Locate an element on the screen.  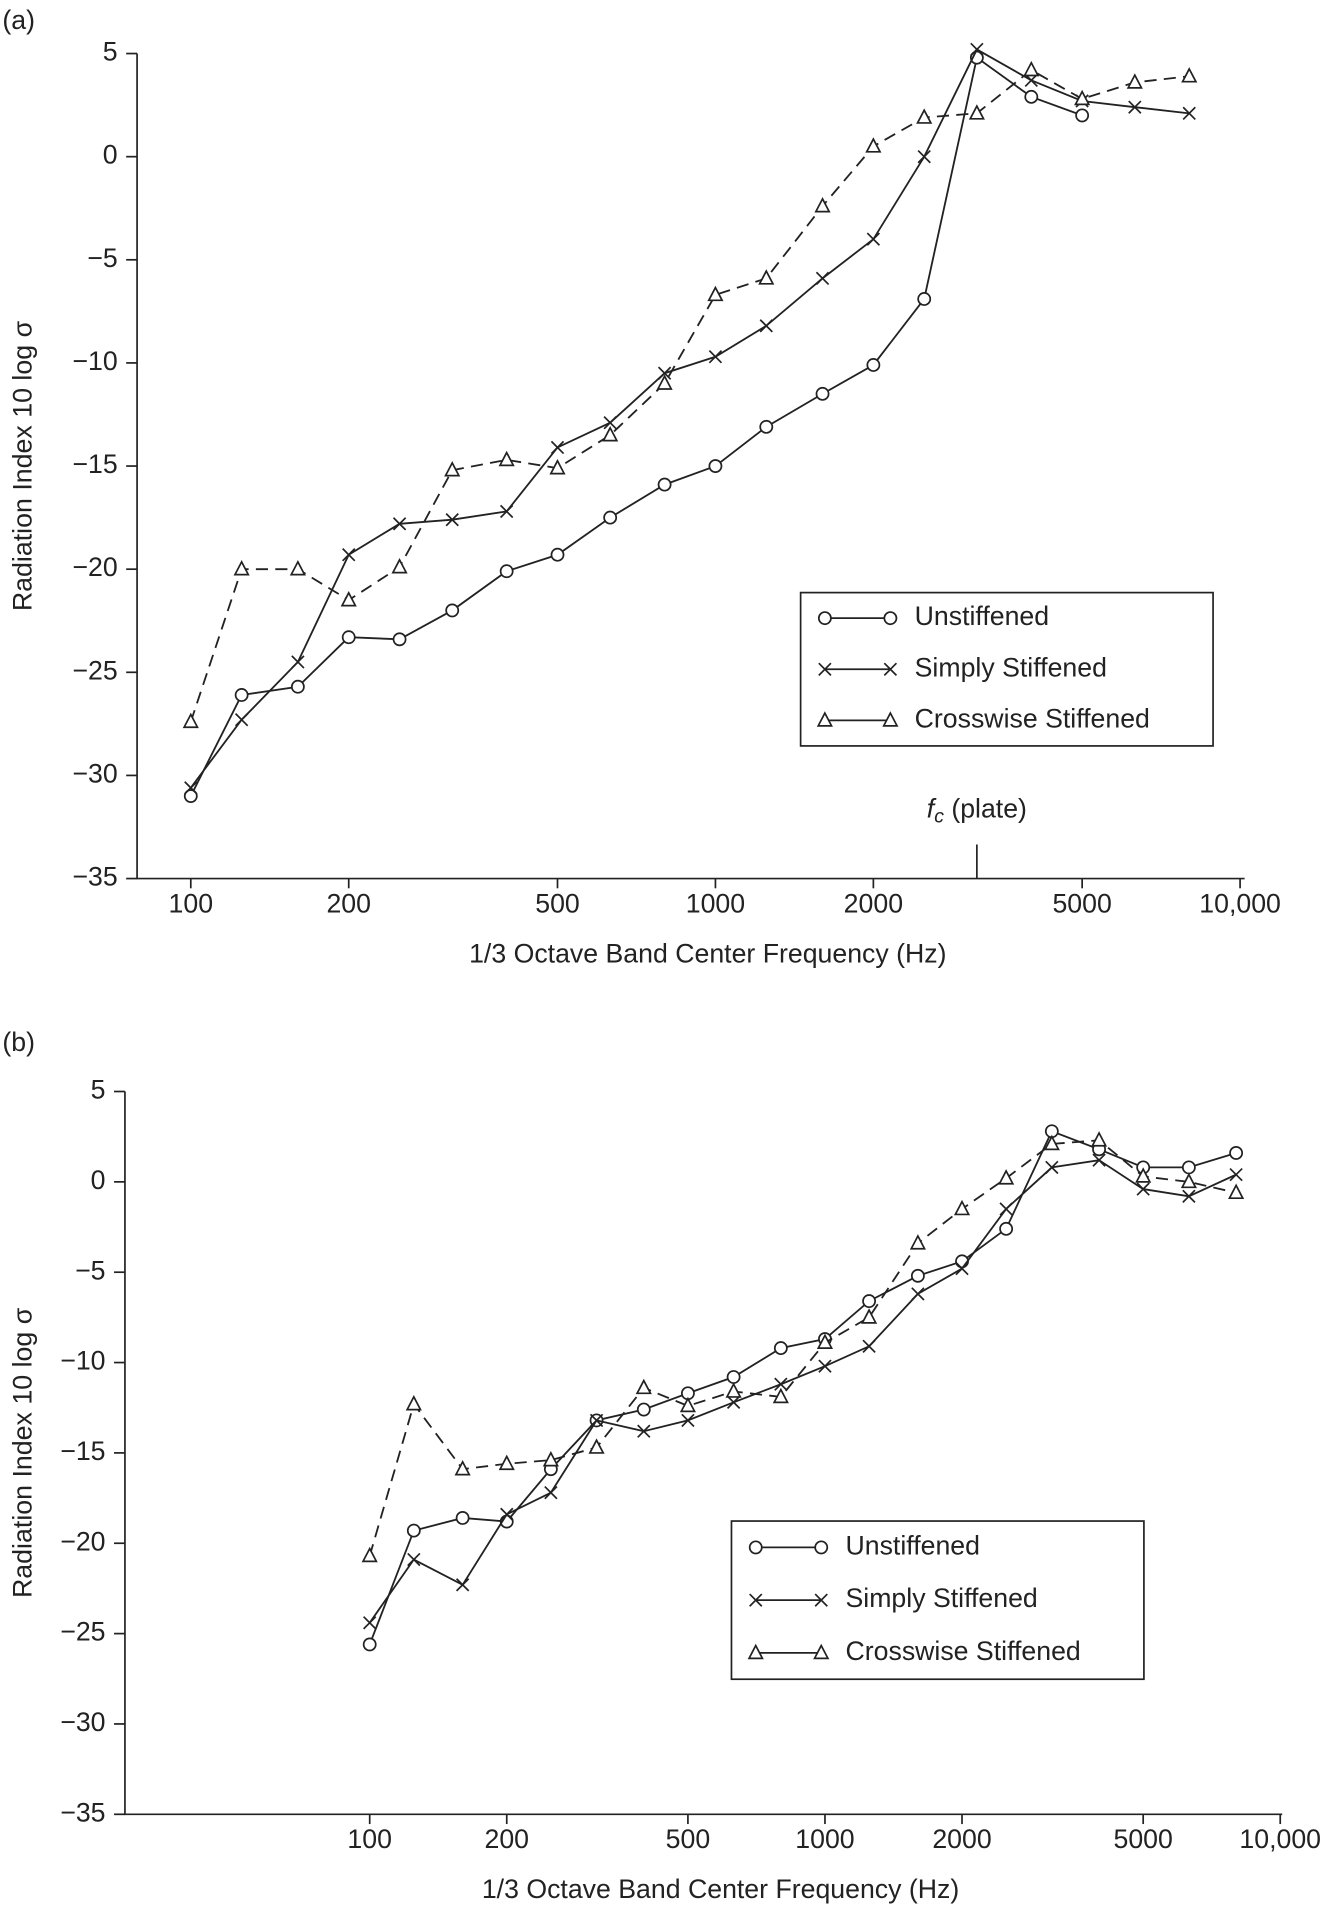
x-tick-label: 1000 is located at coordinates (824, 1839).